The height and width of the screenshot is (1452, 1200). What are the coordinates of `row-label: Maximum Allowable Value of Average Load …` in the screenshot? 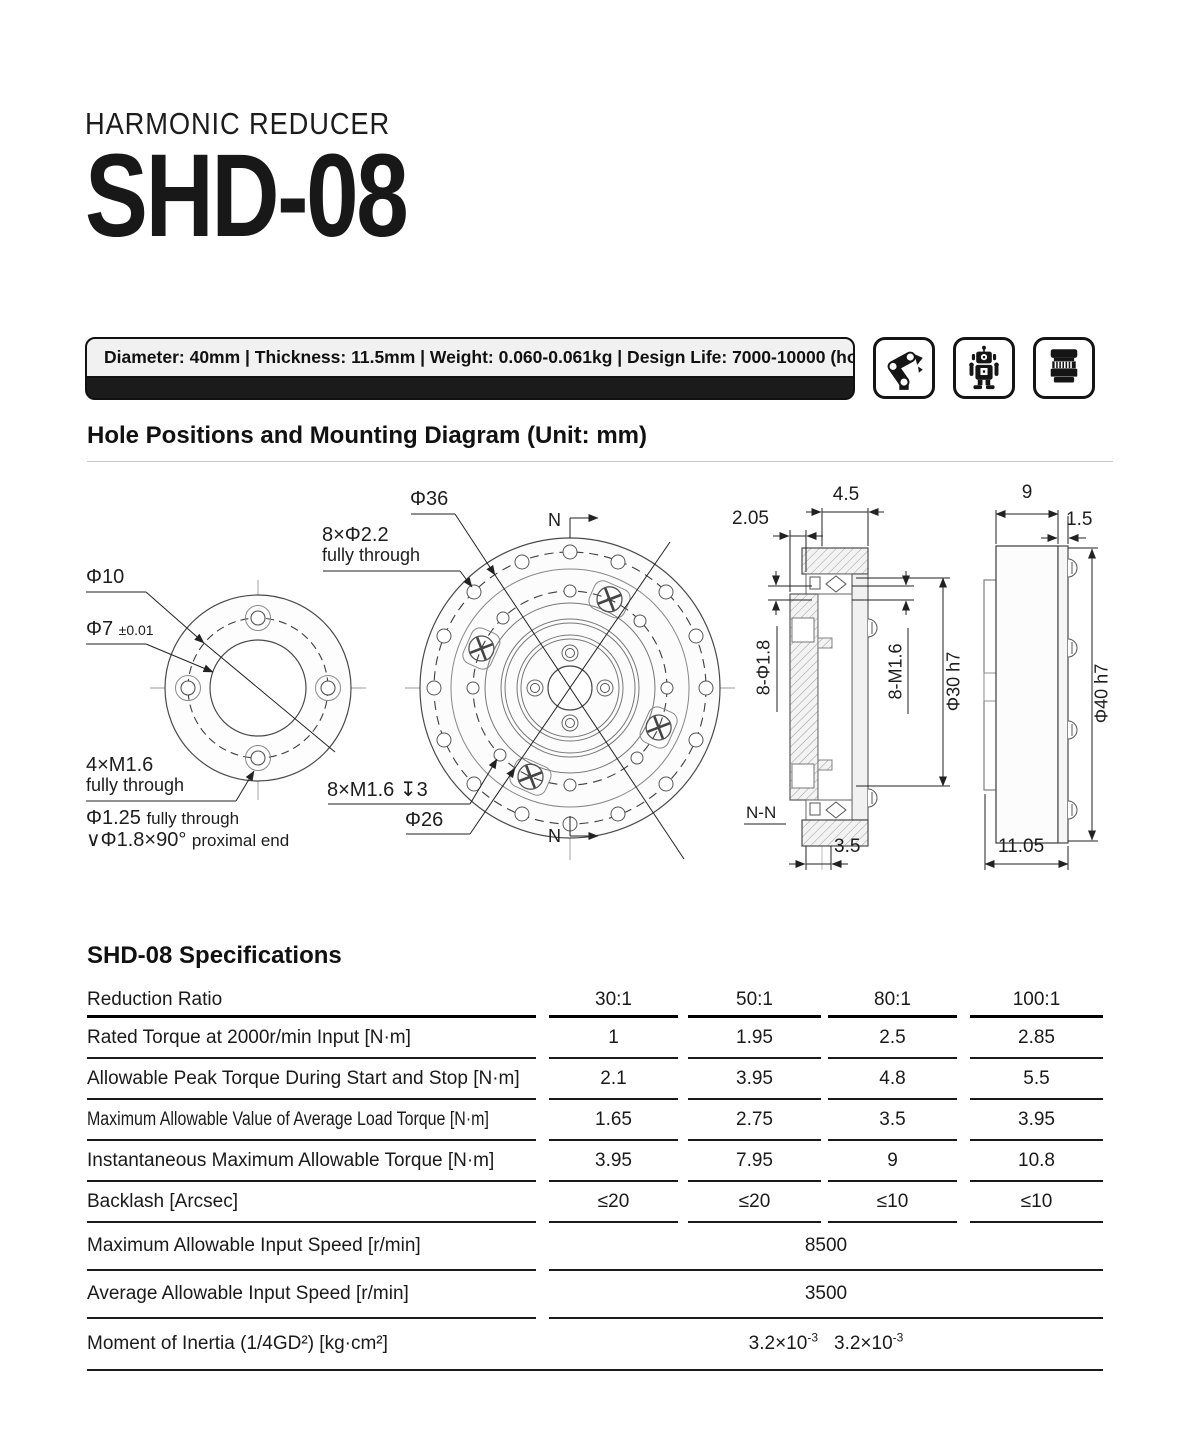 It's located at (311, 1120).